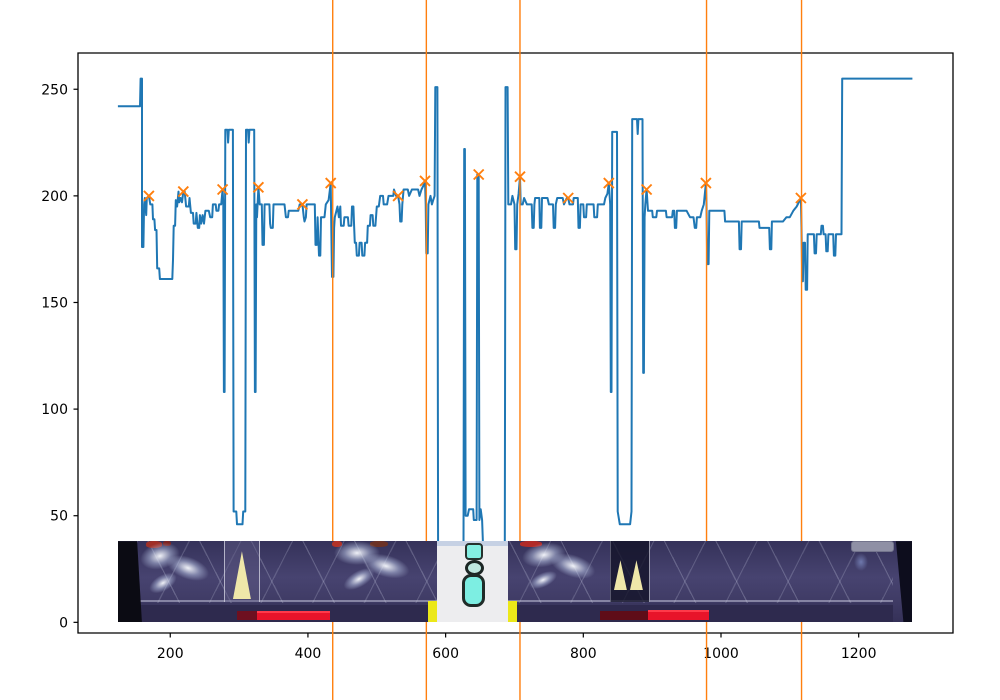 The width and height of the screenshot is (1000, 700). I want to click on y-tick-label: 250, so click(54, 90).